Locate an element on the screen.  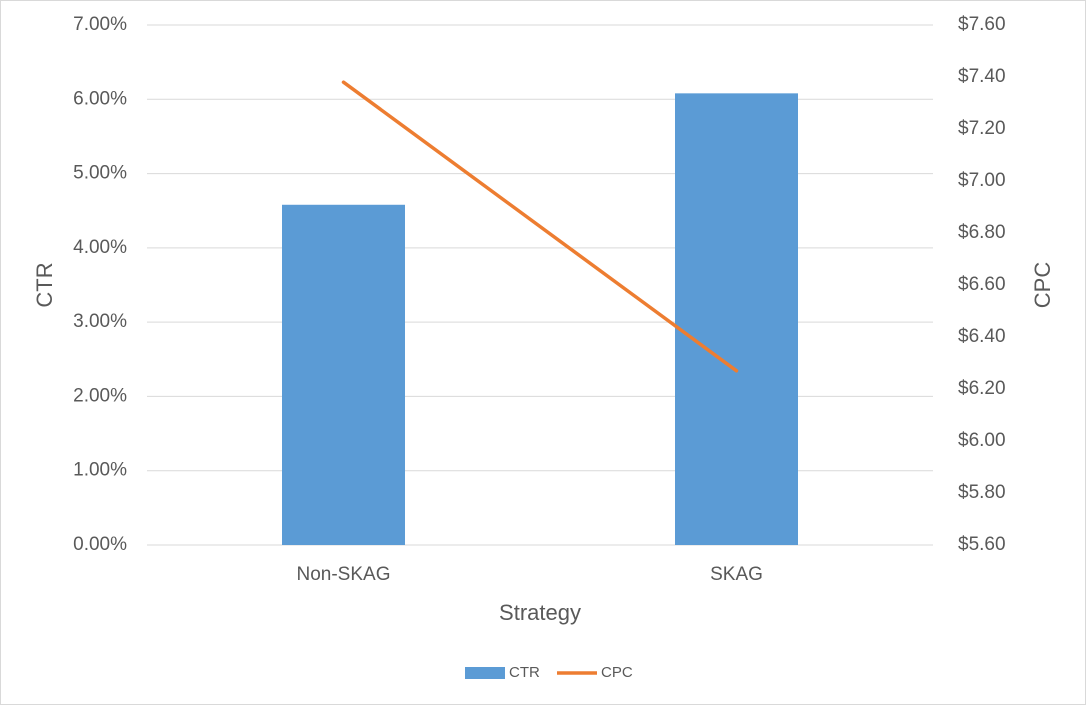
legend-swatch is located at coordinates (485, 673).